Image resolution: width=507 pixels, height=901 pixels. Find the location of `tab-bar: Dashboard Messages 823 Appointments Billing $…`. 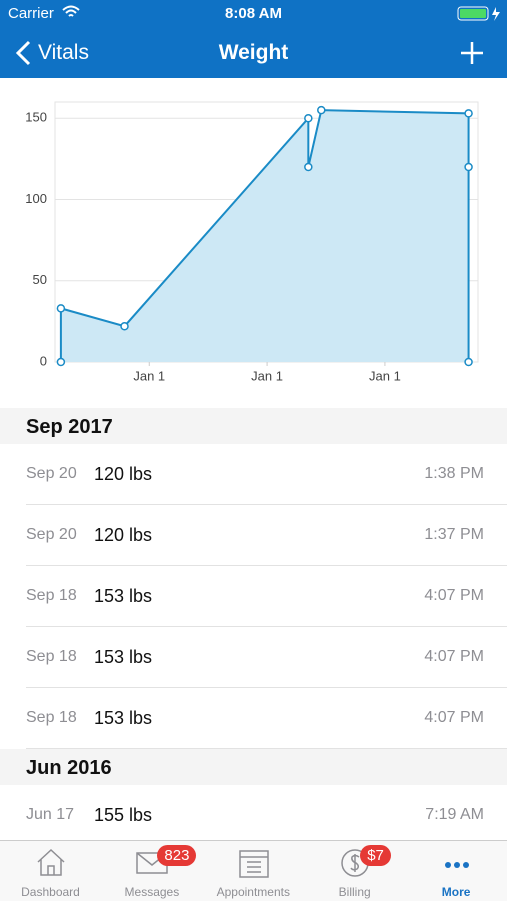

tab-bar: Dashboard Messages 823 Appointments Billing $… is located at coordinates (253, 870).